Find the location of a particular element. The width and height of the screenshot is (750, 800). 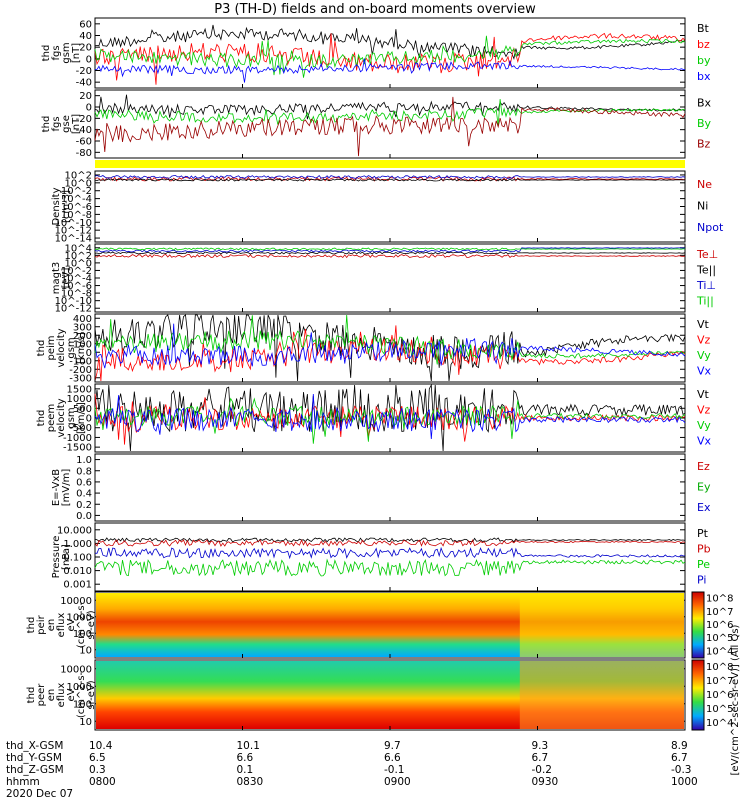

colorbar-tick-1-4: 10^4 is located at coordinates (719, 723).